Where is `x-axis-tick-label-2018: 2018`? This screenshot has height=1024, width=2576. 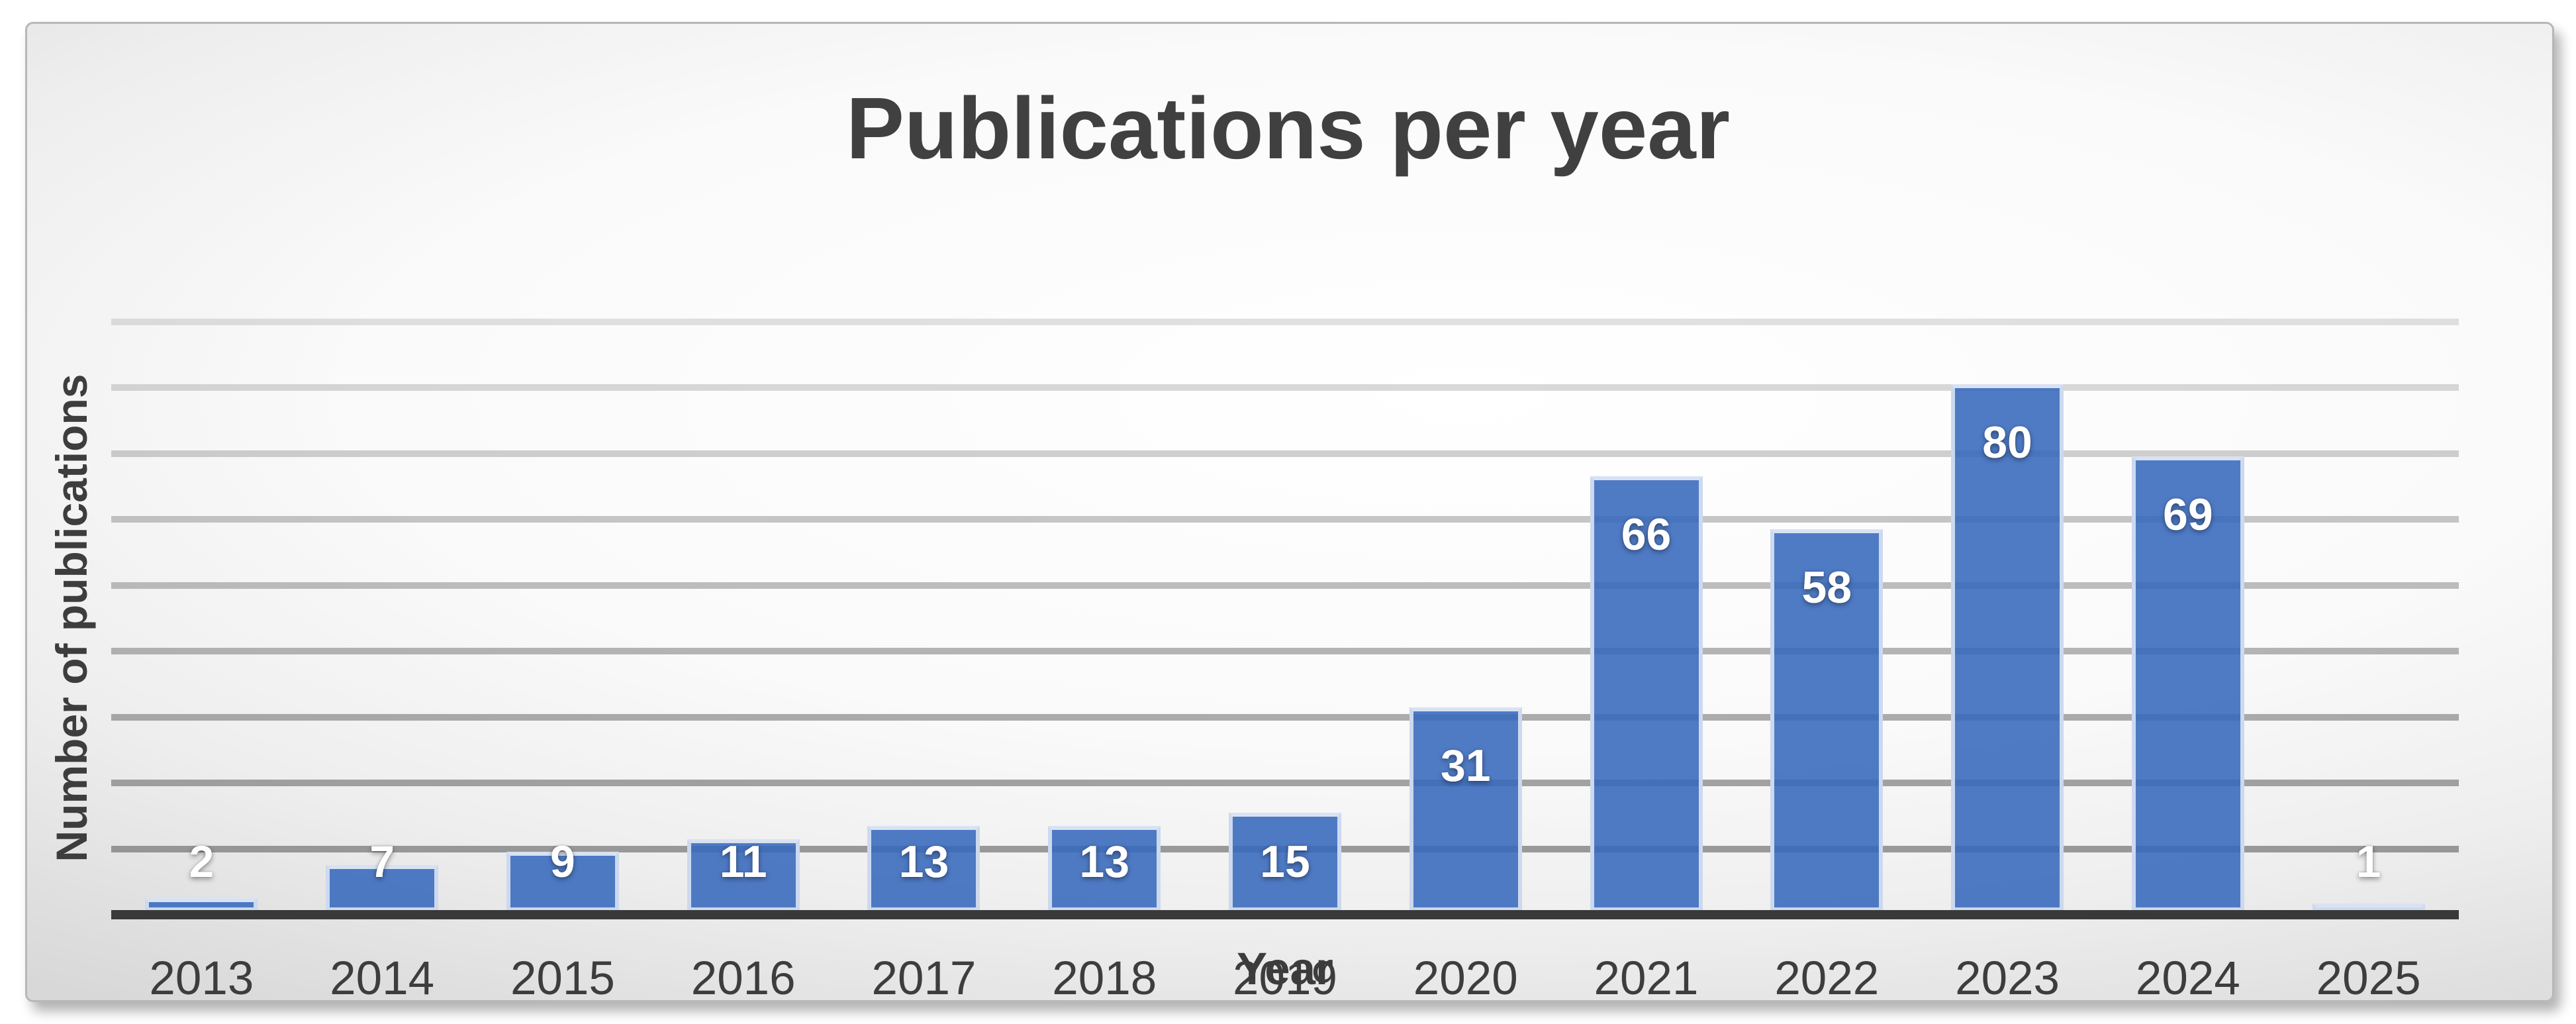 x-axis-tick-label-2018: 2018 is located at coordinates (1104, 979).